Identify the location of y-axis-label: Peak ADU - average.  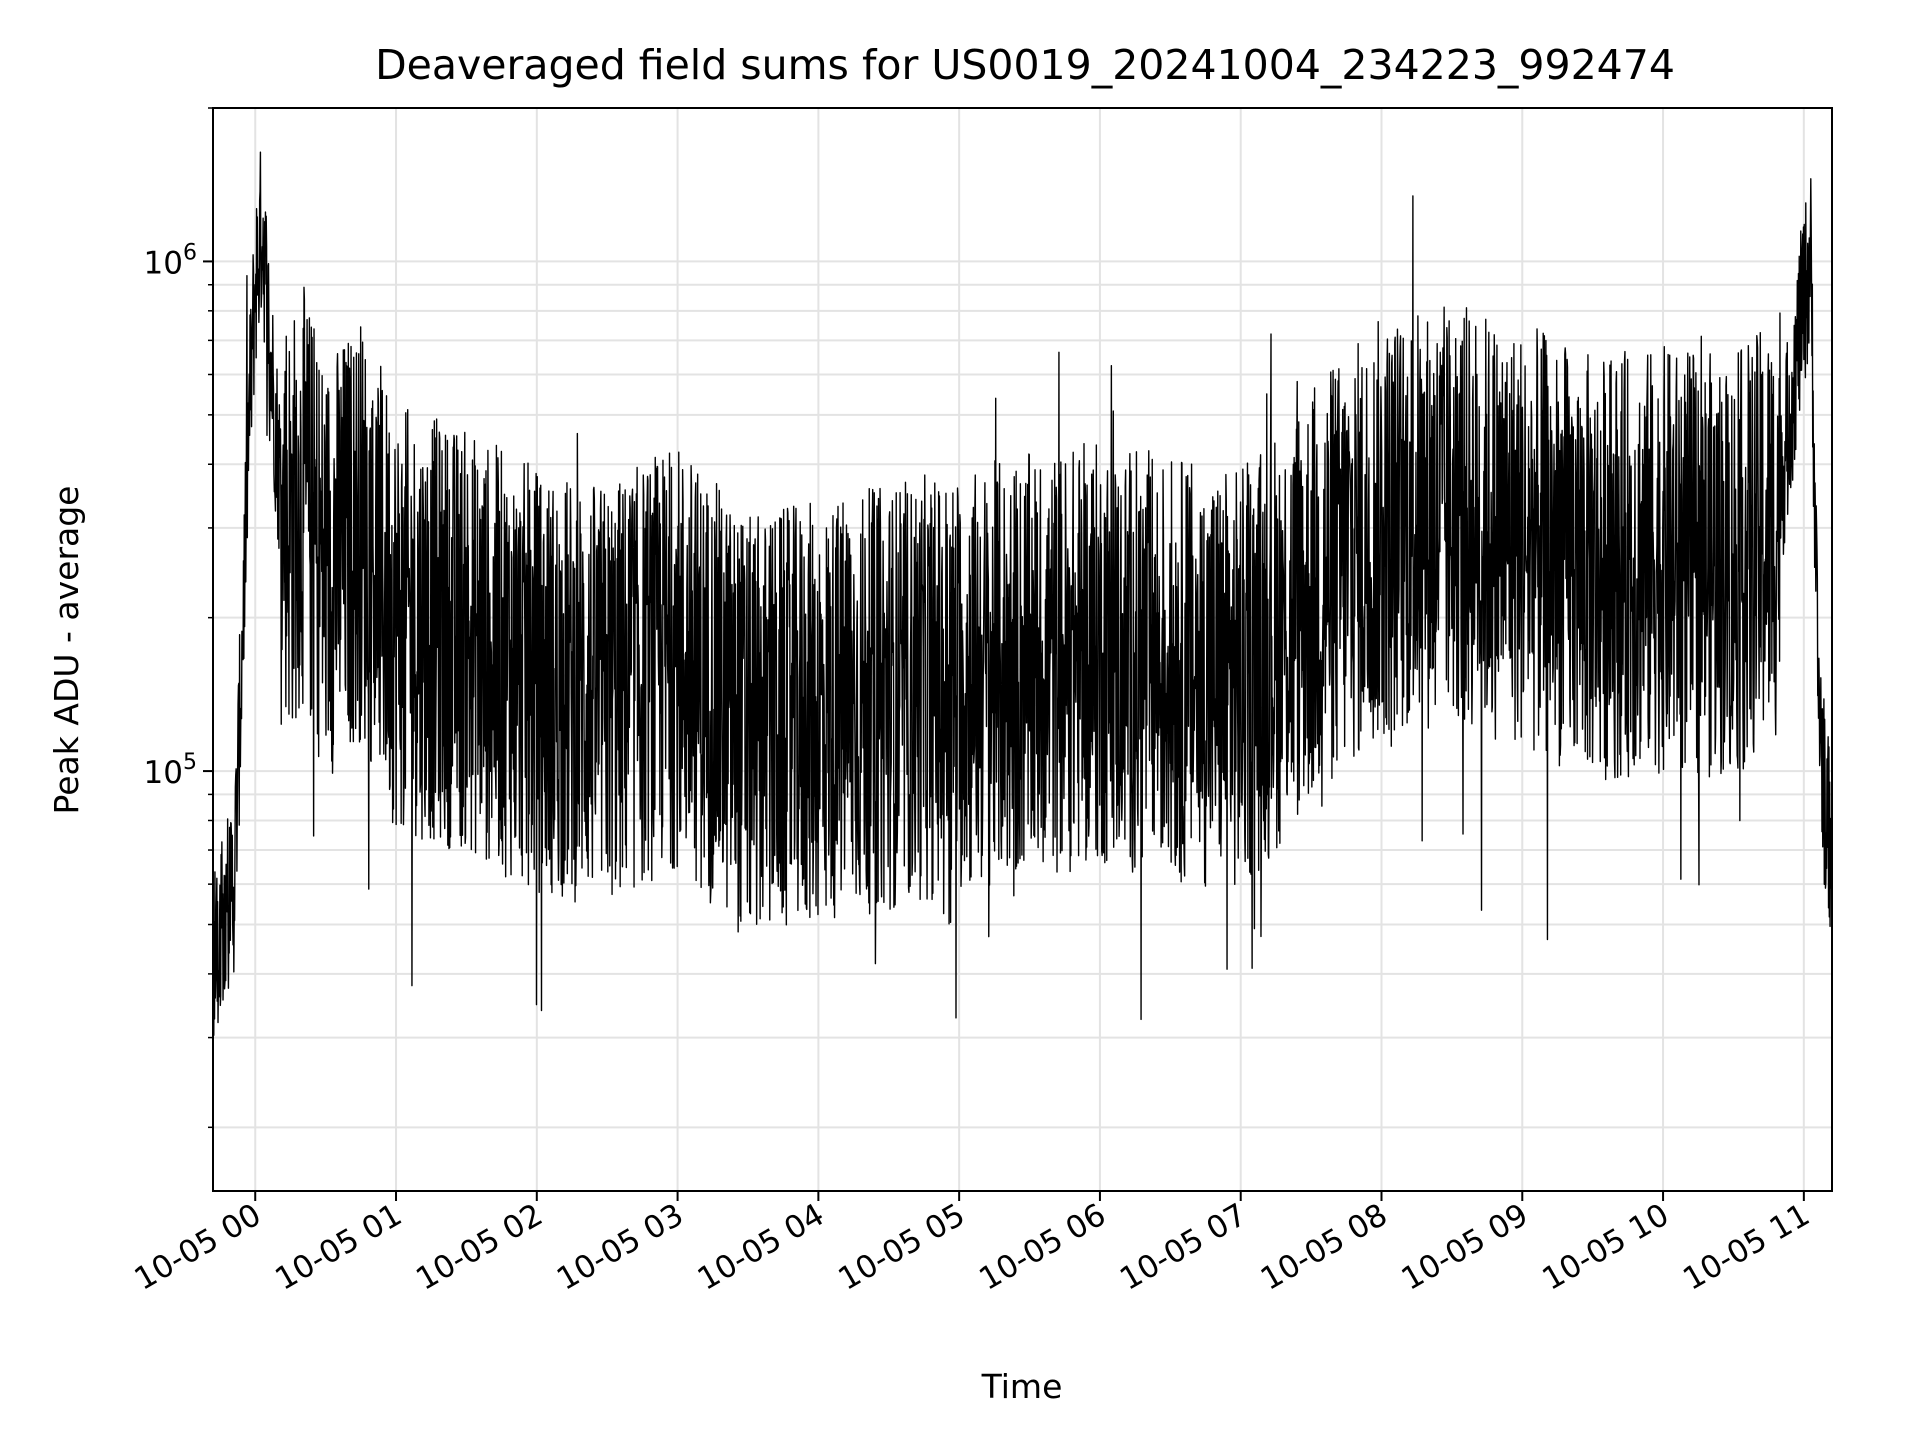
(66, 650).